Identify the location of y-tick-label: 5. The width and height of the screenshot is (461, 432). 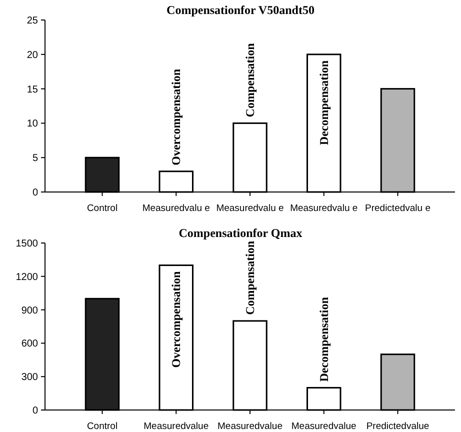
(35, 158).